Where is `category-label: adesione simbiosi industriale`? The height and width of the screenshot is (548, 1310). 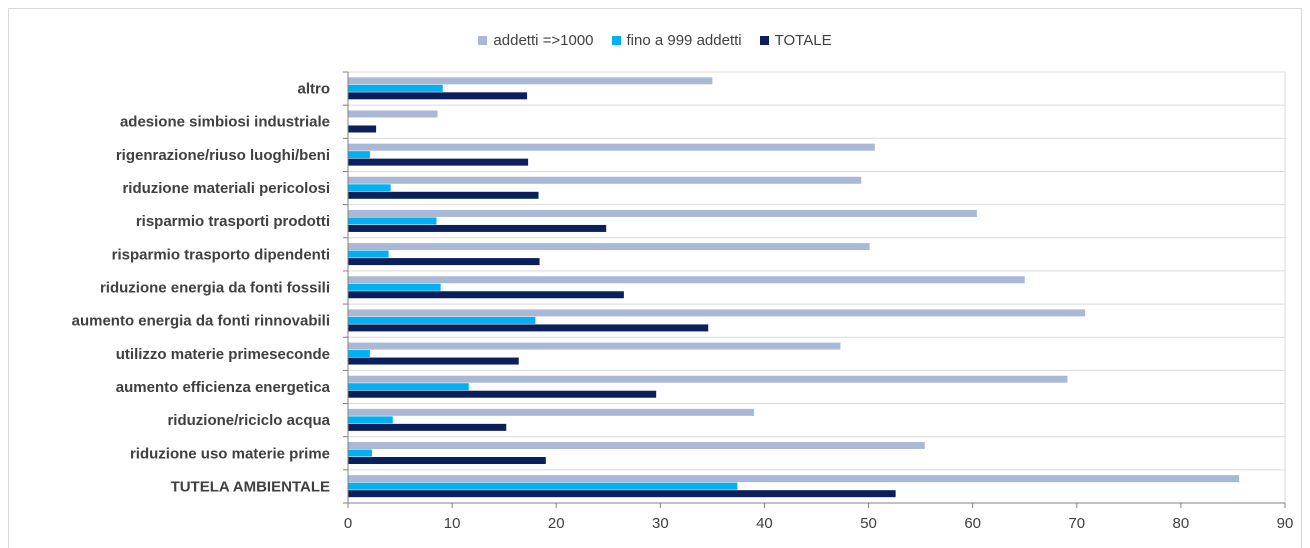
category-label: adesione simbiosi industriale is located at coordinates (225, 122).